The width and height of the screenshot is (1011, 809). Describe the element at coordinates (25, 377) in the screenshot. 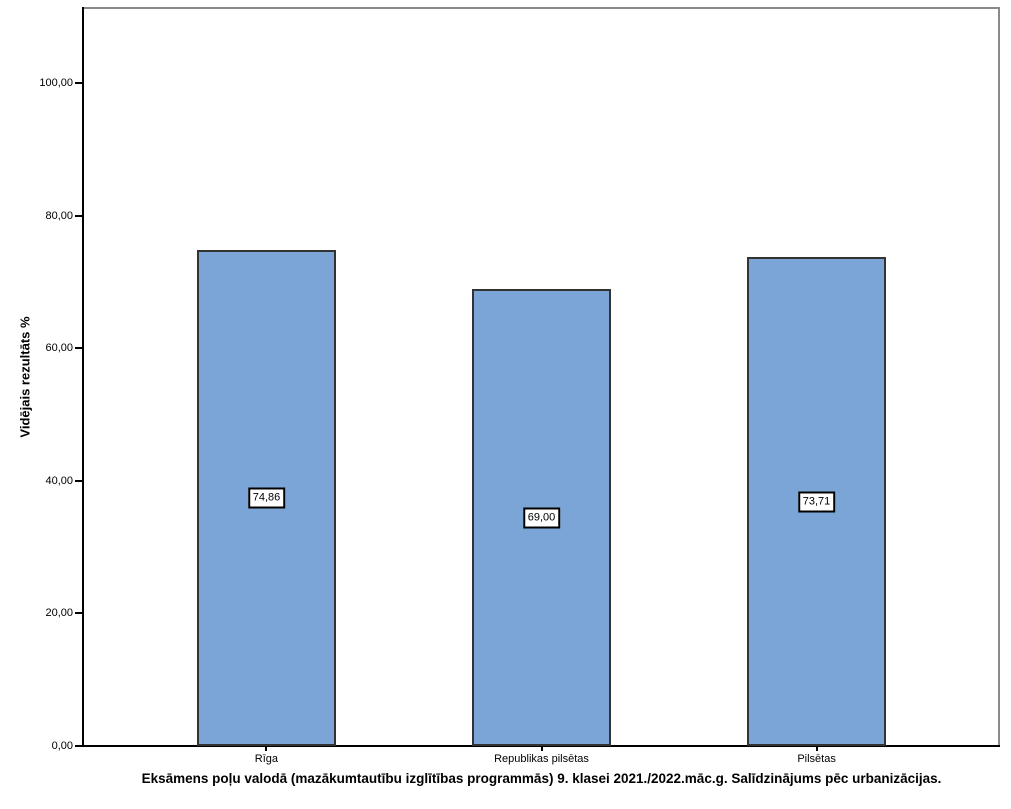

I see `y-axis-title: Vidējais rezultāts %` at that location.